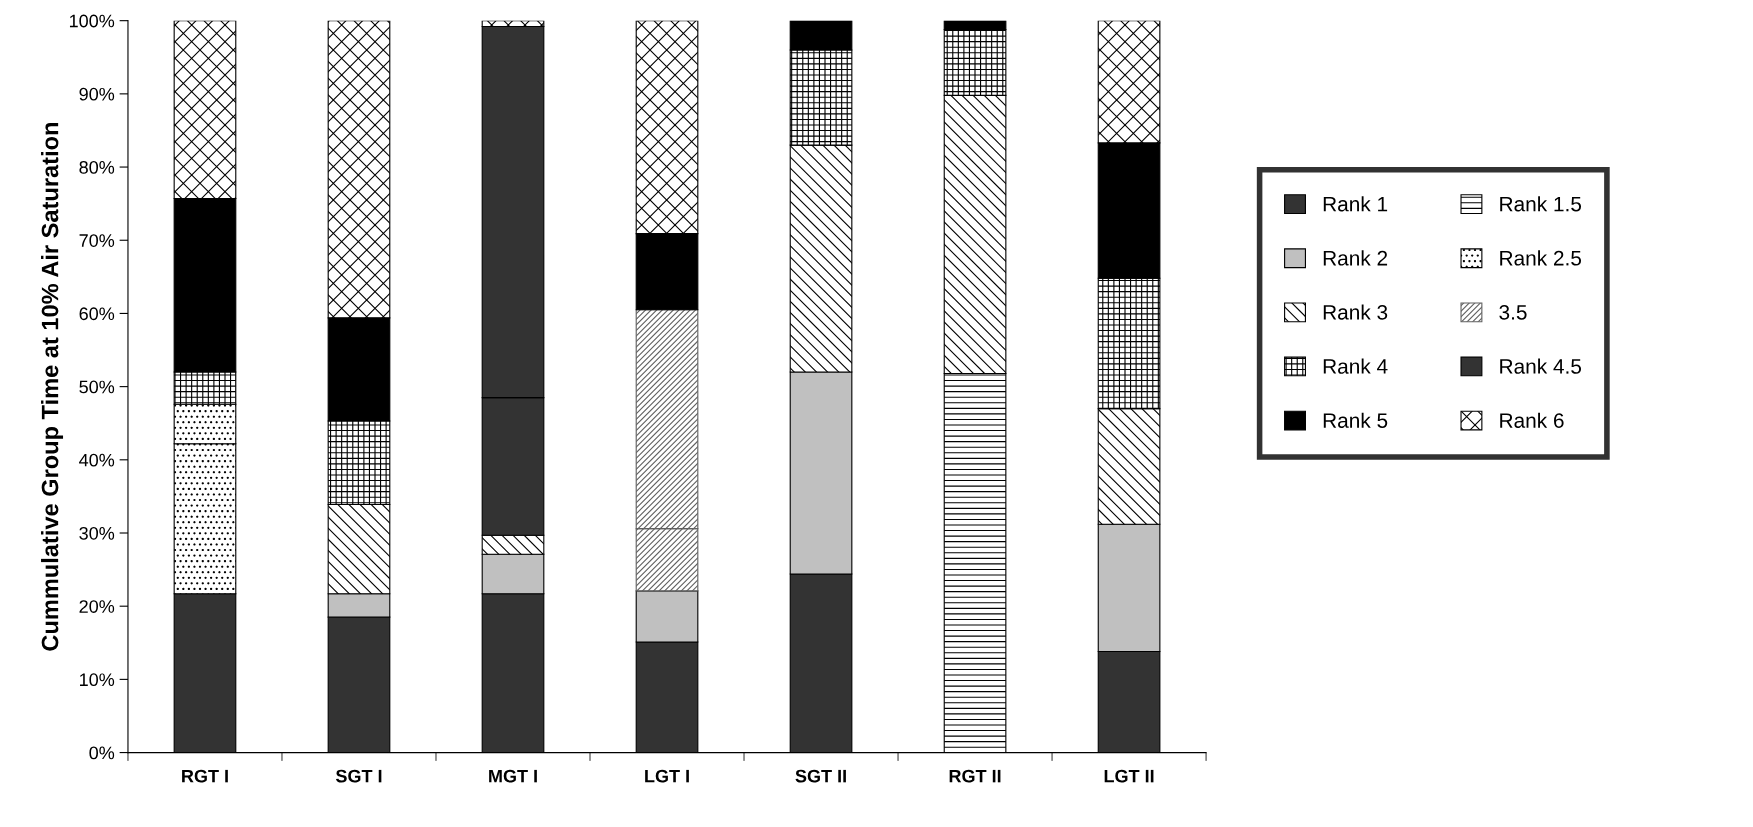 This screenshot has height=827, width=1753. Describe the element at coordinates (1355, 420) in the screenshot. I see `legend-label: Rank 5` at that location.